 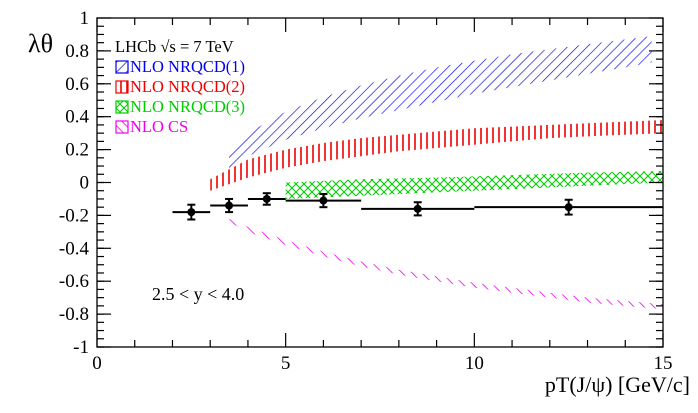 I want to click on y-axis-title-text: λθ, so click(x=40, y=43).